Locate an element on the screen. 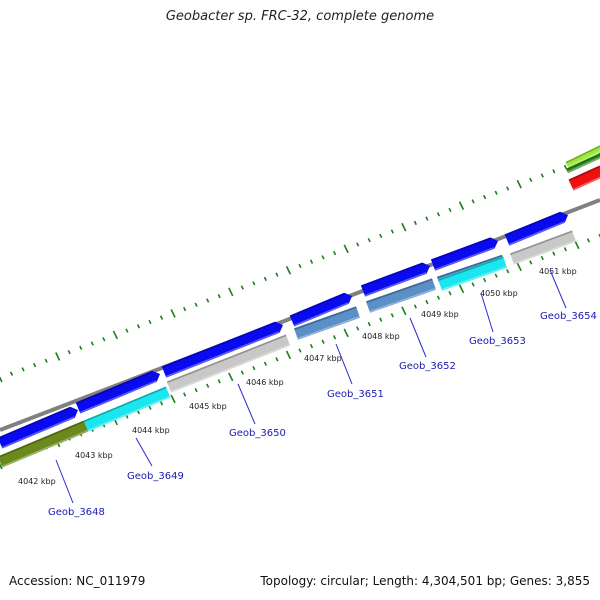  gene-callout: Geob_3649 is located at coordinates (155, 459).